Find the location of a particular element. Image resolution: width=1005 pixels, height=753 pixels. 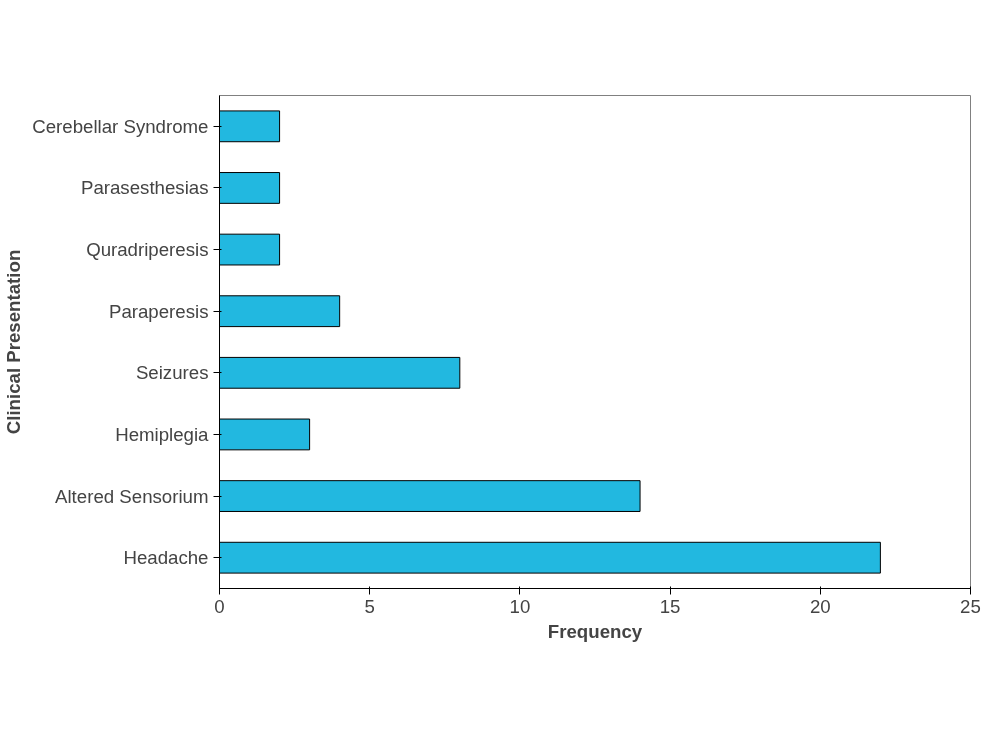

y-tick-label: Altered Sensorium is located at coordinates (132, 496).